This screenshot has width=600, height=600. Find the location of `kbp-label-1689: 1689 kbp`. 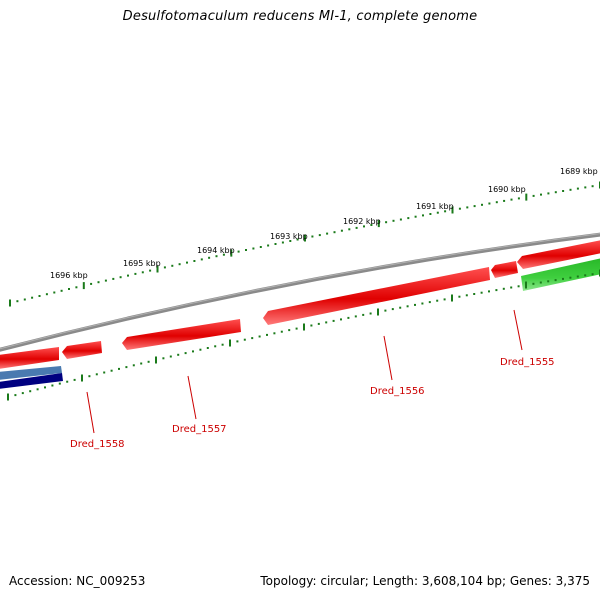

kbp-label-1689: 1689 kbp is located at coordinates (579, 171).